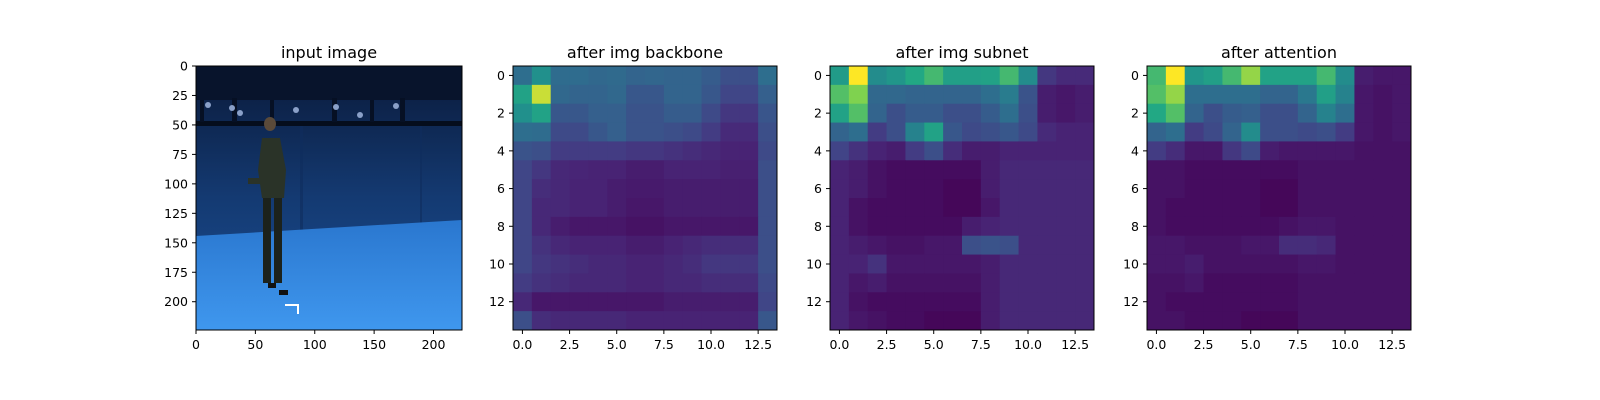  What do you see at coordinates (1135, 188) in the screenshot?
I see `y-tick-label: 6` at bounding box center [1135, 188].